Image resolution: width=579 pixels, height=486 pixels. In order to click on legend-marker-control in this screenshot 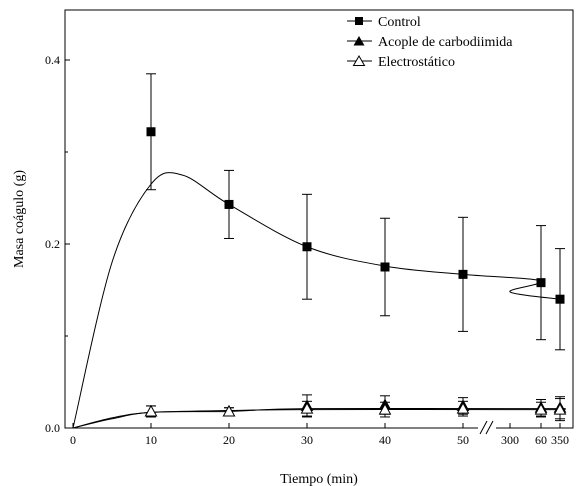, I will do `click(359, 21)`.